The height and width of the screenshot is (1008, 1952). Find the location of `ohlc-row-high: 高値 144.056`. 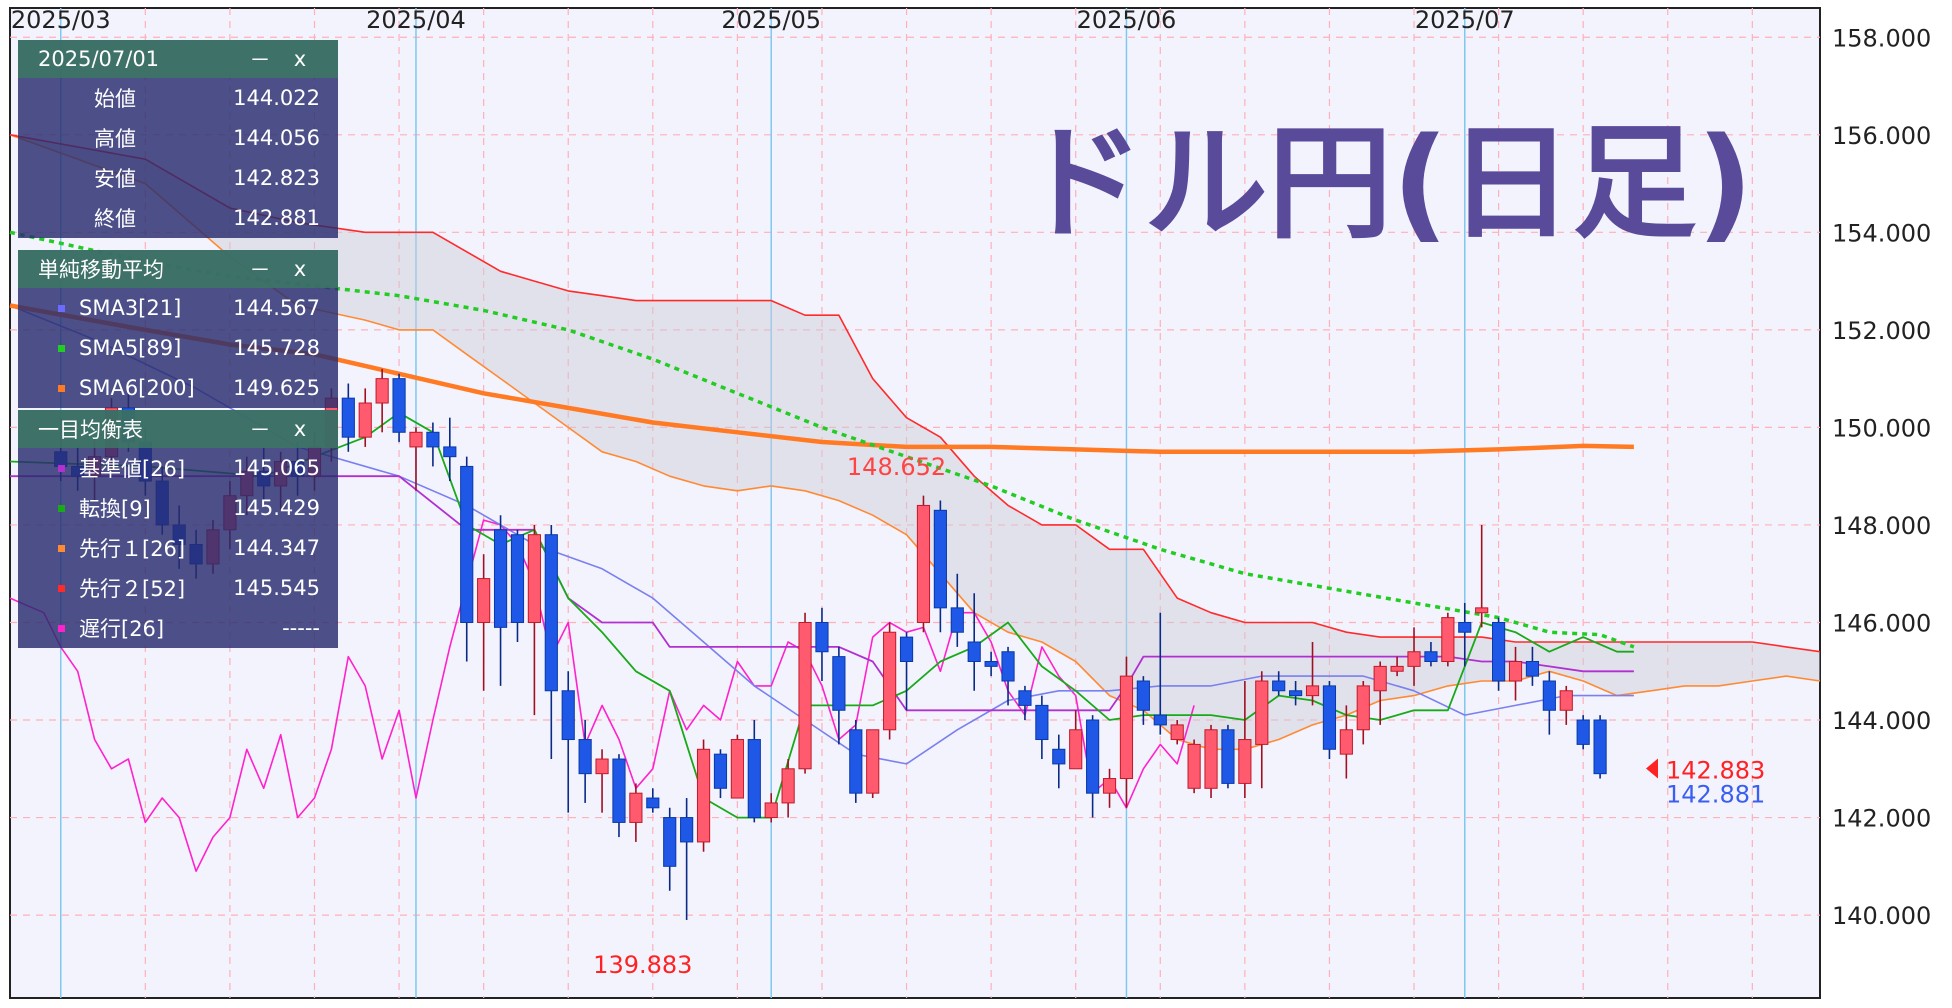

ohlc-row-high: 高値 144.056 is located at coordinates (178, 138).